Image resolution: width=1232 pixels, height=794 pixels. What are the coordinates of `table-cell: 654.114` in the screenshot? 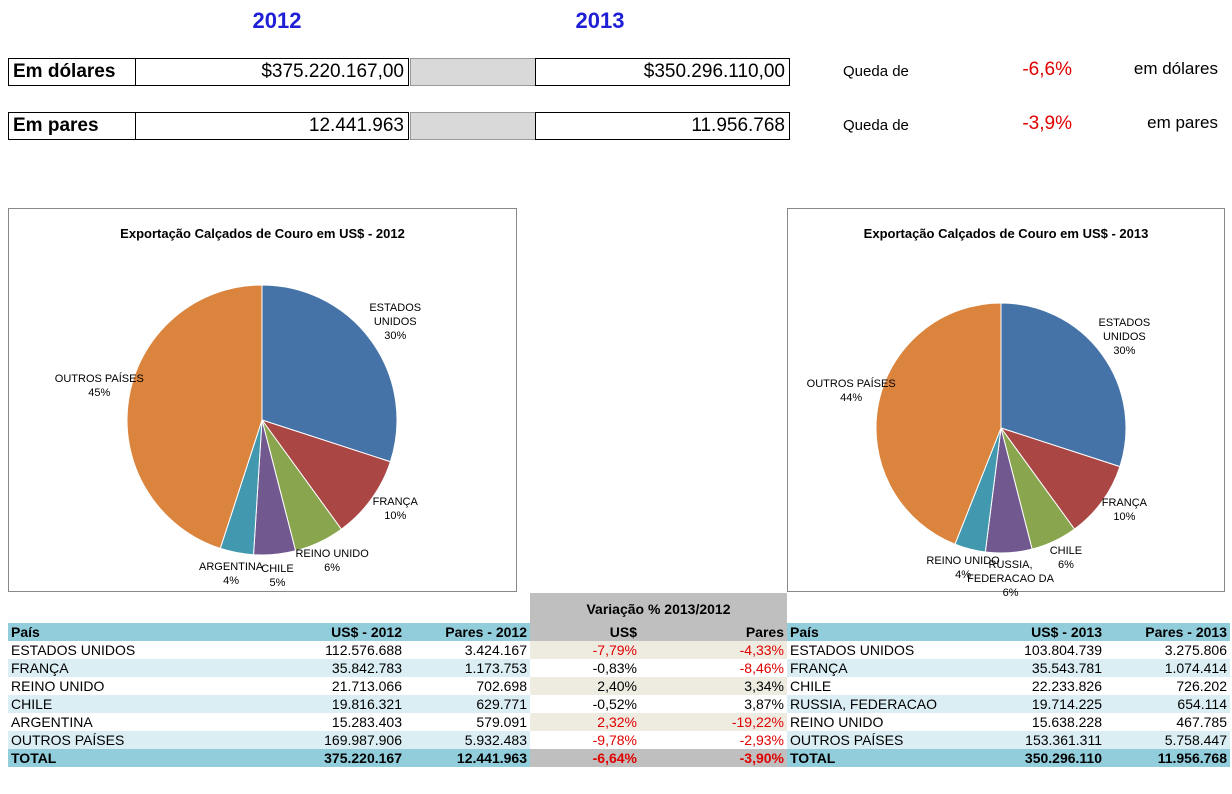 It's located at (1167, 704).